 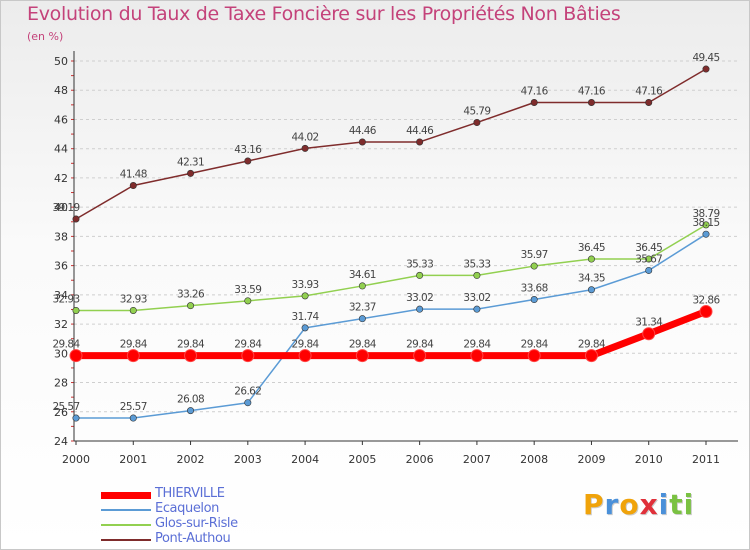 What do you see at coordinates (305, 137) in the screenshot?
I see `data-label: 44.02` at bounding box center [305, 137].